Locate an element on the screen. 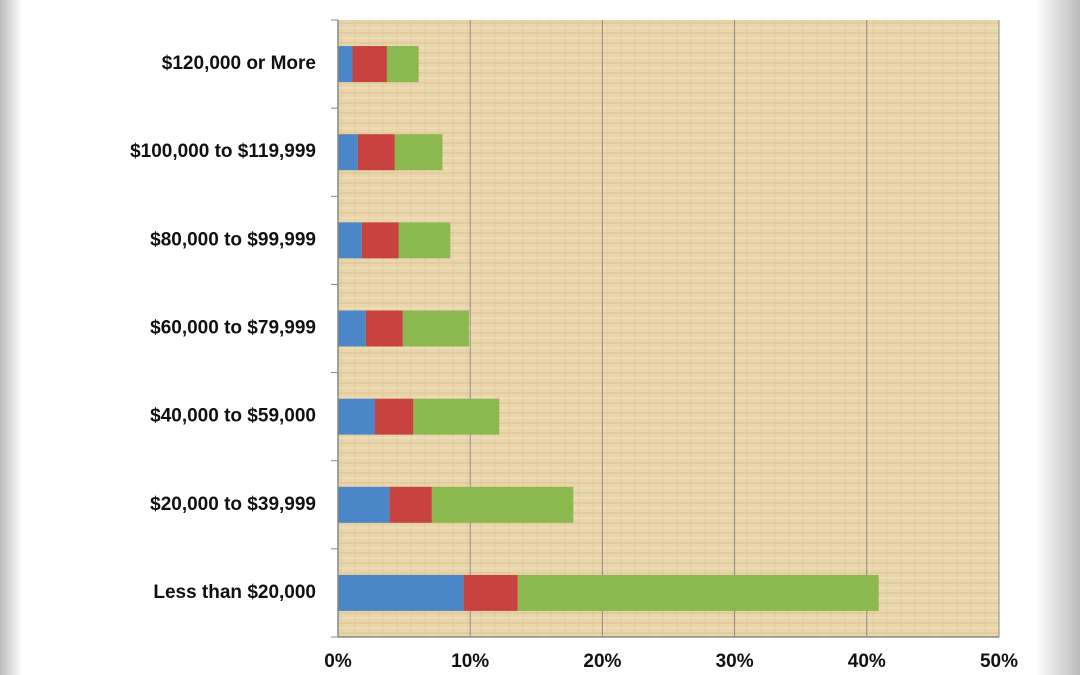  y-tick-label: $120,000 or More is located at coordinates (239, 63).